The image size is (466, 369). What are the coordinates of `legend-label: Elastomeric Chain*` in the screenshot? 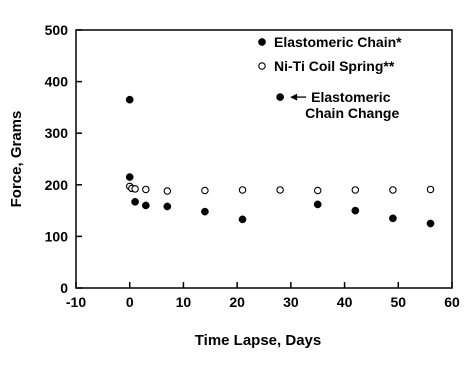 It's located at (338, 42).